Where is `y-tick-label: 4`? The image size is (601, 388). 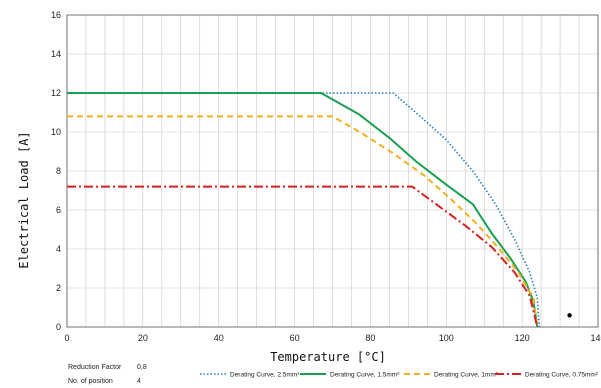
y-tick-label: 4 is located at coordinates (58, 249).